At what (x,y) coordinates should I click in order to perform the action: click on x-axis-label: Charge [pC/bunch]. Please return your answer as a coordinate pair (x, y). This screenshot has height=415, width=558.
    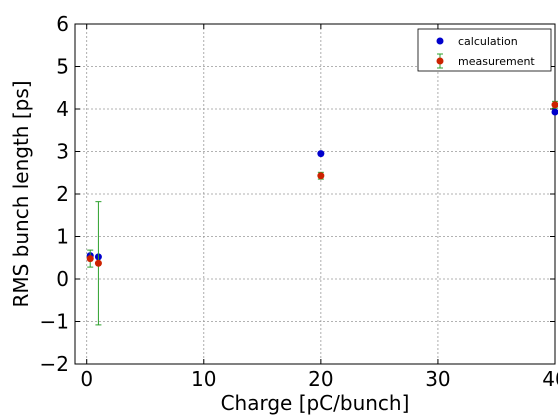
    Looking at the image, I should click on (315, 403).